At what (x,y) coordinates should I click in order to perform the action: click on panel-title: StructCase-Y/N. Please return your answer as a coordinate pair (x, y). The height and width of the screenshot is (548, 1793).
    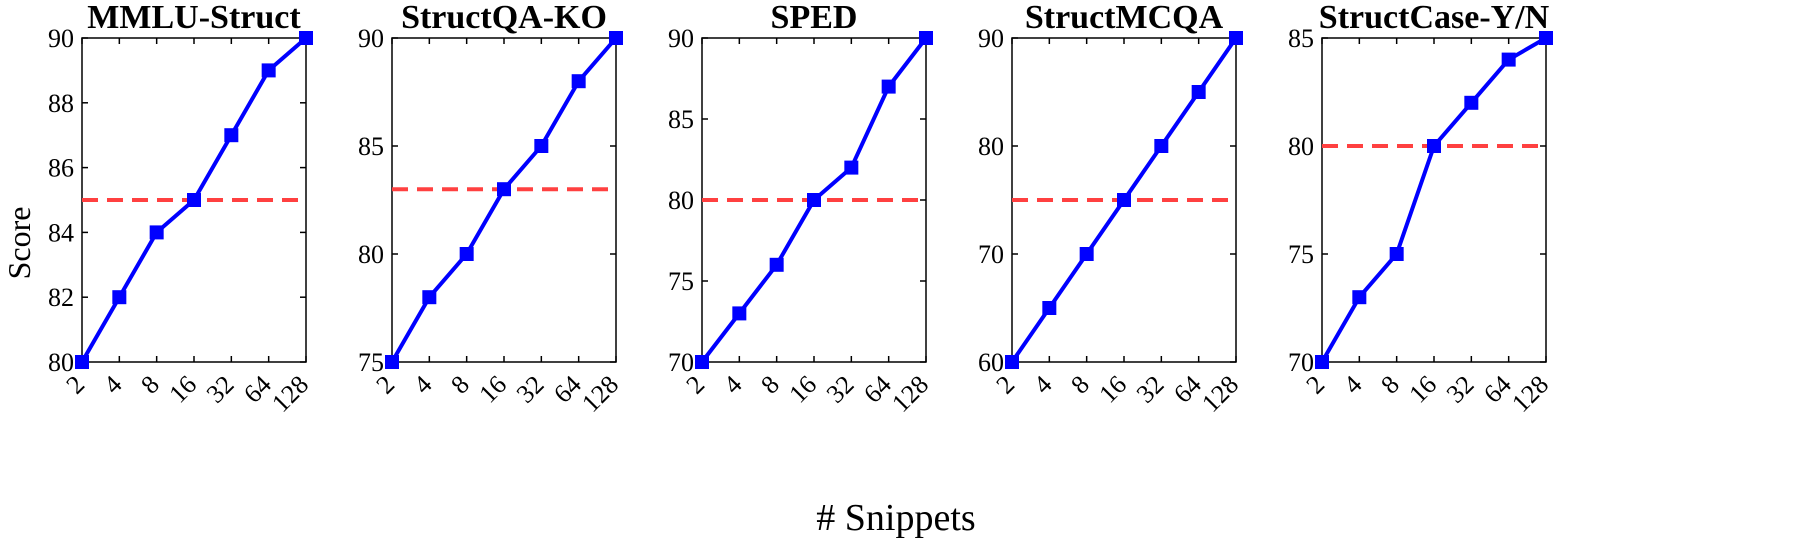
    Looking at the image, I should click on (1434, 18).